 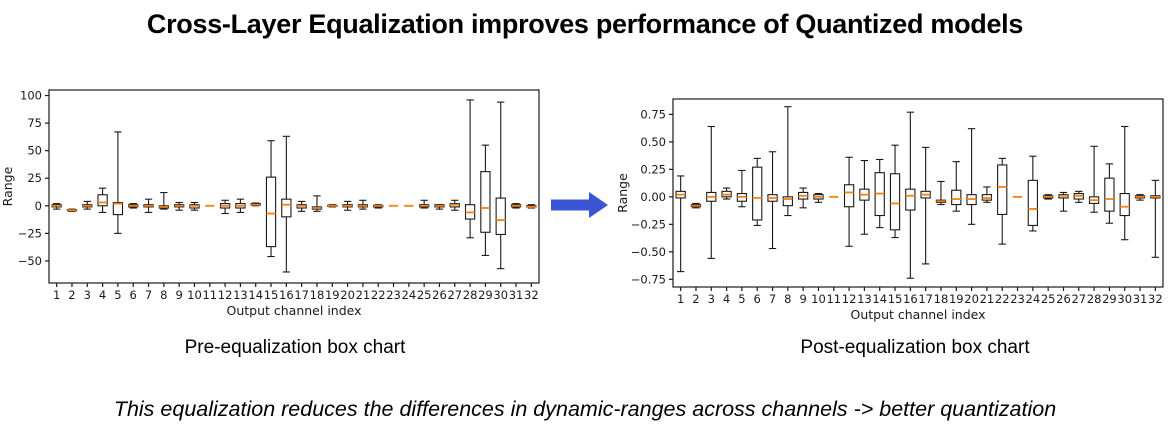 What do you see at coordinates (30, 261) in the screenshot?
I see `svg-text: −50` at bounding box center [30, 261].